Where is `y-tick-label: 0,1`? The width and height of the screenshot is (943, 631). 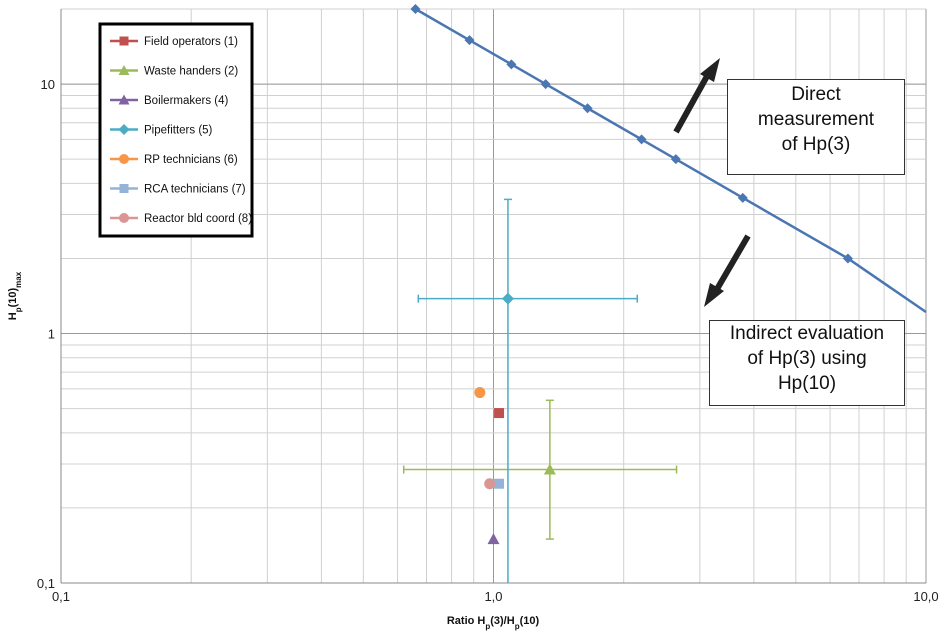
y-tick-label: 0,1 is located at coordinates (46, 583).